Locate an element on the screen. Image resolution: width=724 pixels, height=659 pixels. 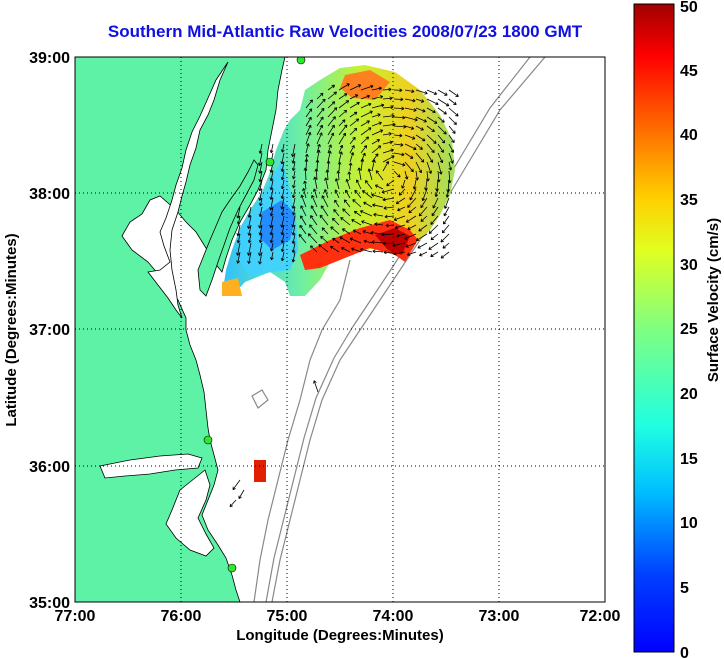
x-tick-label: 72:00 is located at coordinates (600, 616).